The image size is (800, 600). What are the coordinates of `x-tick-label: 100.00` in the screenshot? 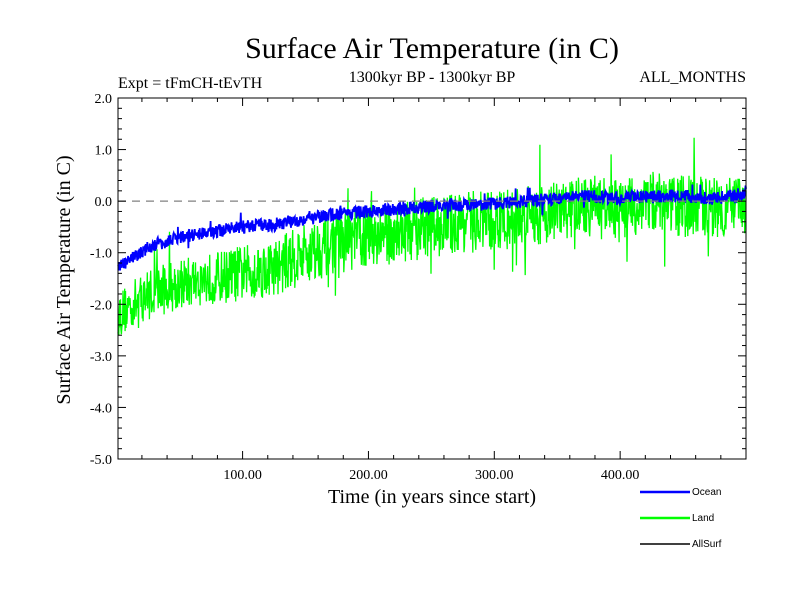 It's located at (242, 475).